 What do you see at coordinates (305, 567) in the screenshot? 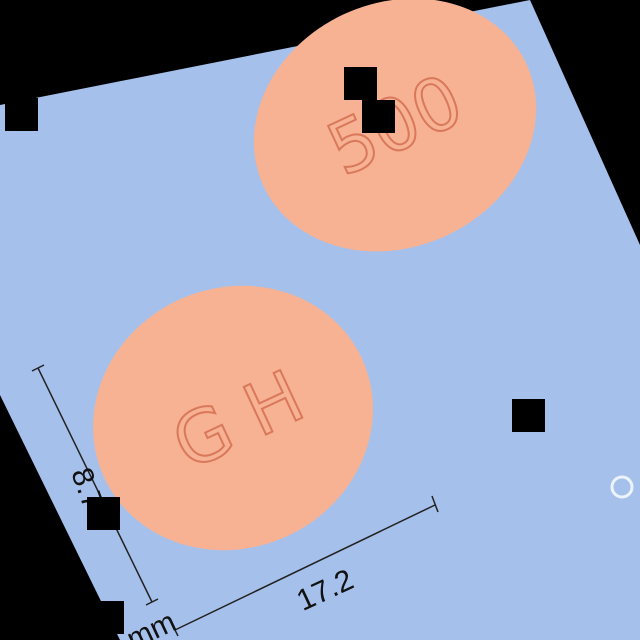
I see `width-line` at bounding box center [305, 567].